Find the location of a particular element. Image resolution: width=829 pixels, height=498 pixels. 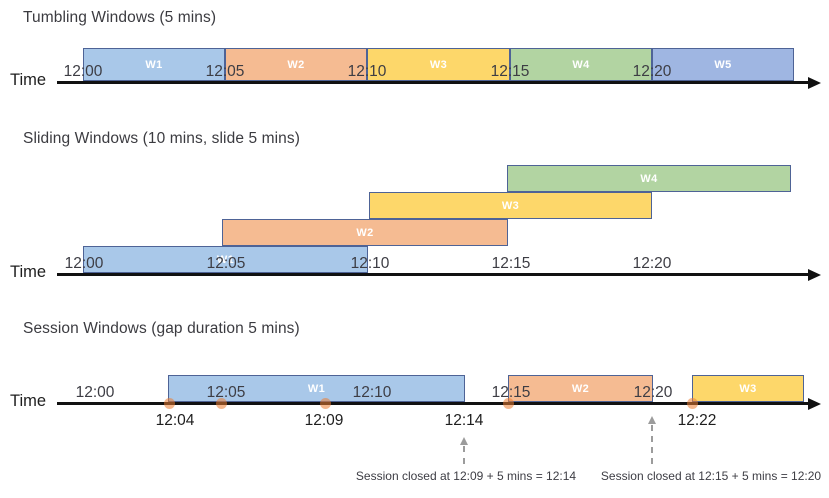

tumbling-section-title: Tumbling Windows (5 mins) is located at coordinates (120, 17).